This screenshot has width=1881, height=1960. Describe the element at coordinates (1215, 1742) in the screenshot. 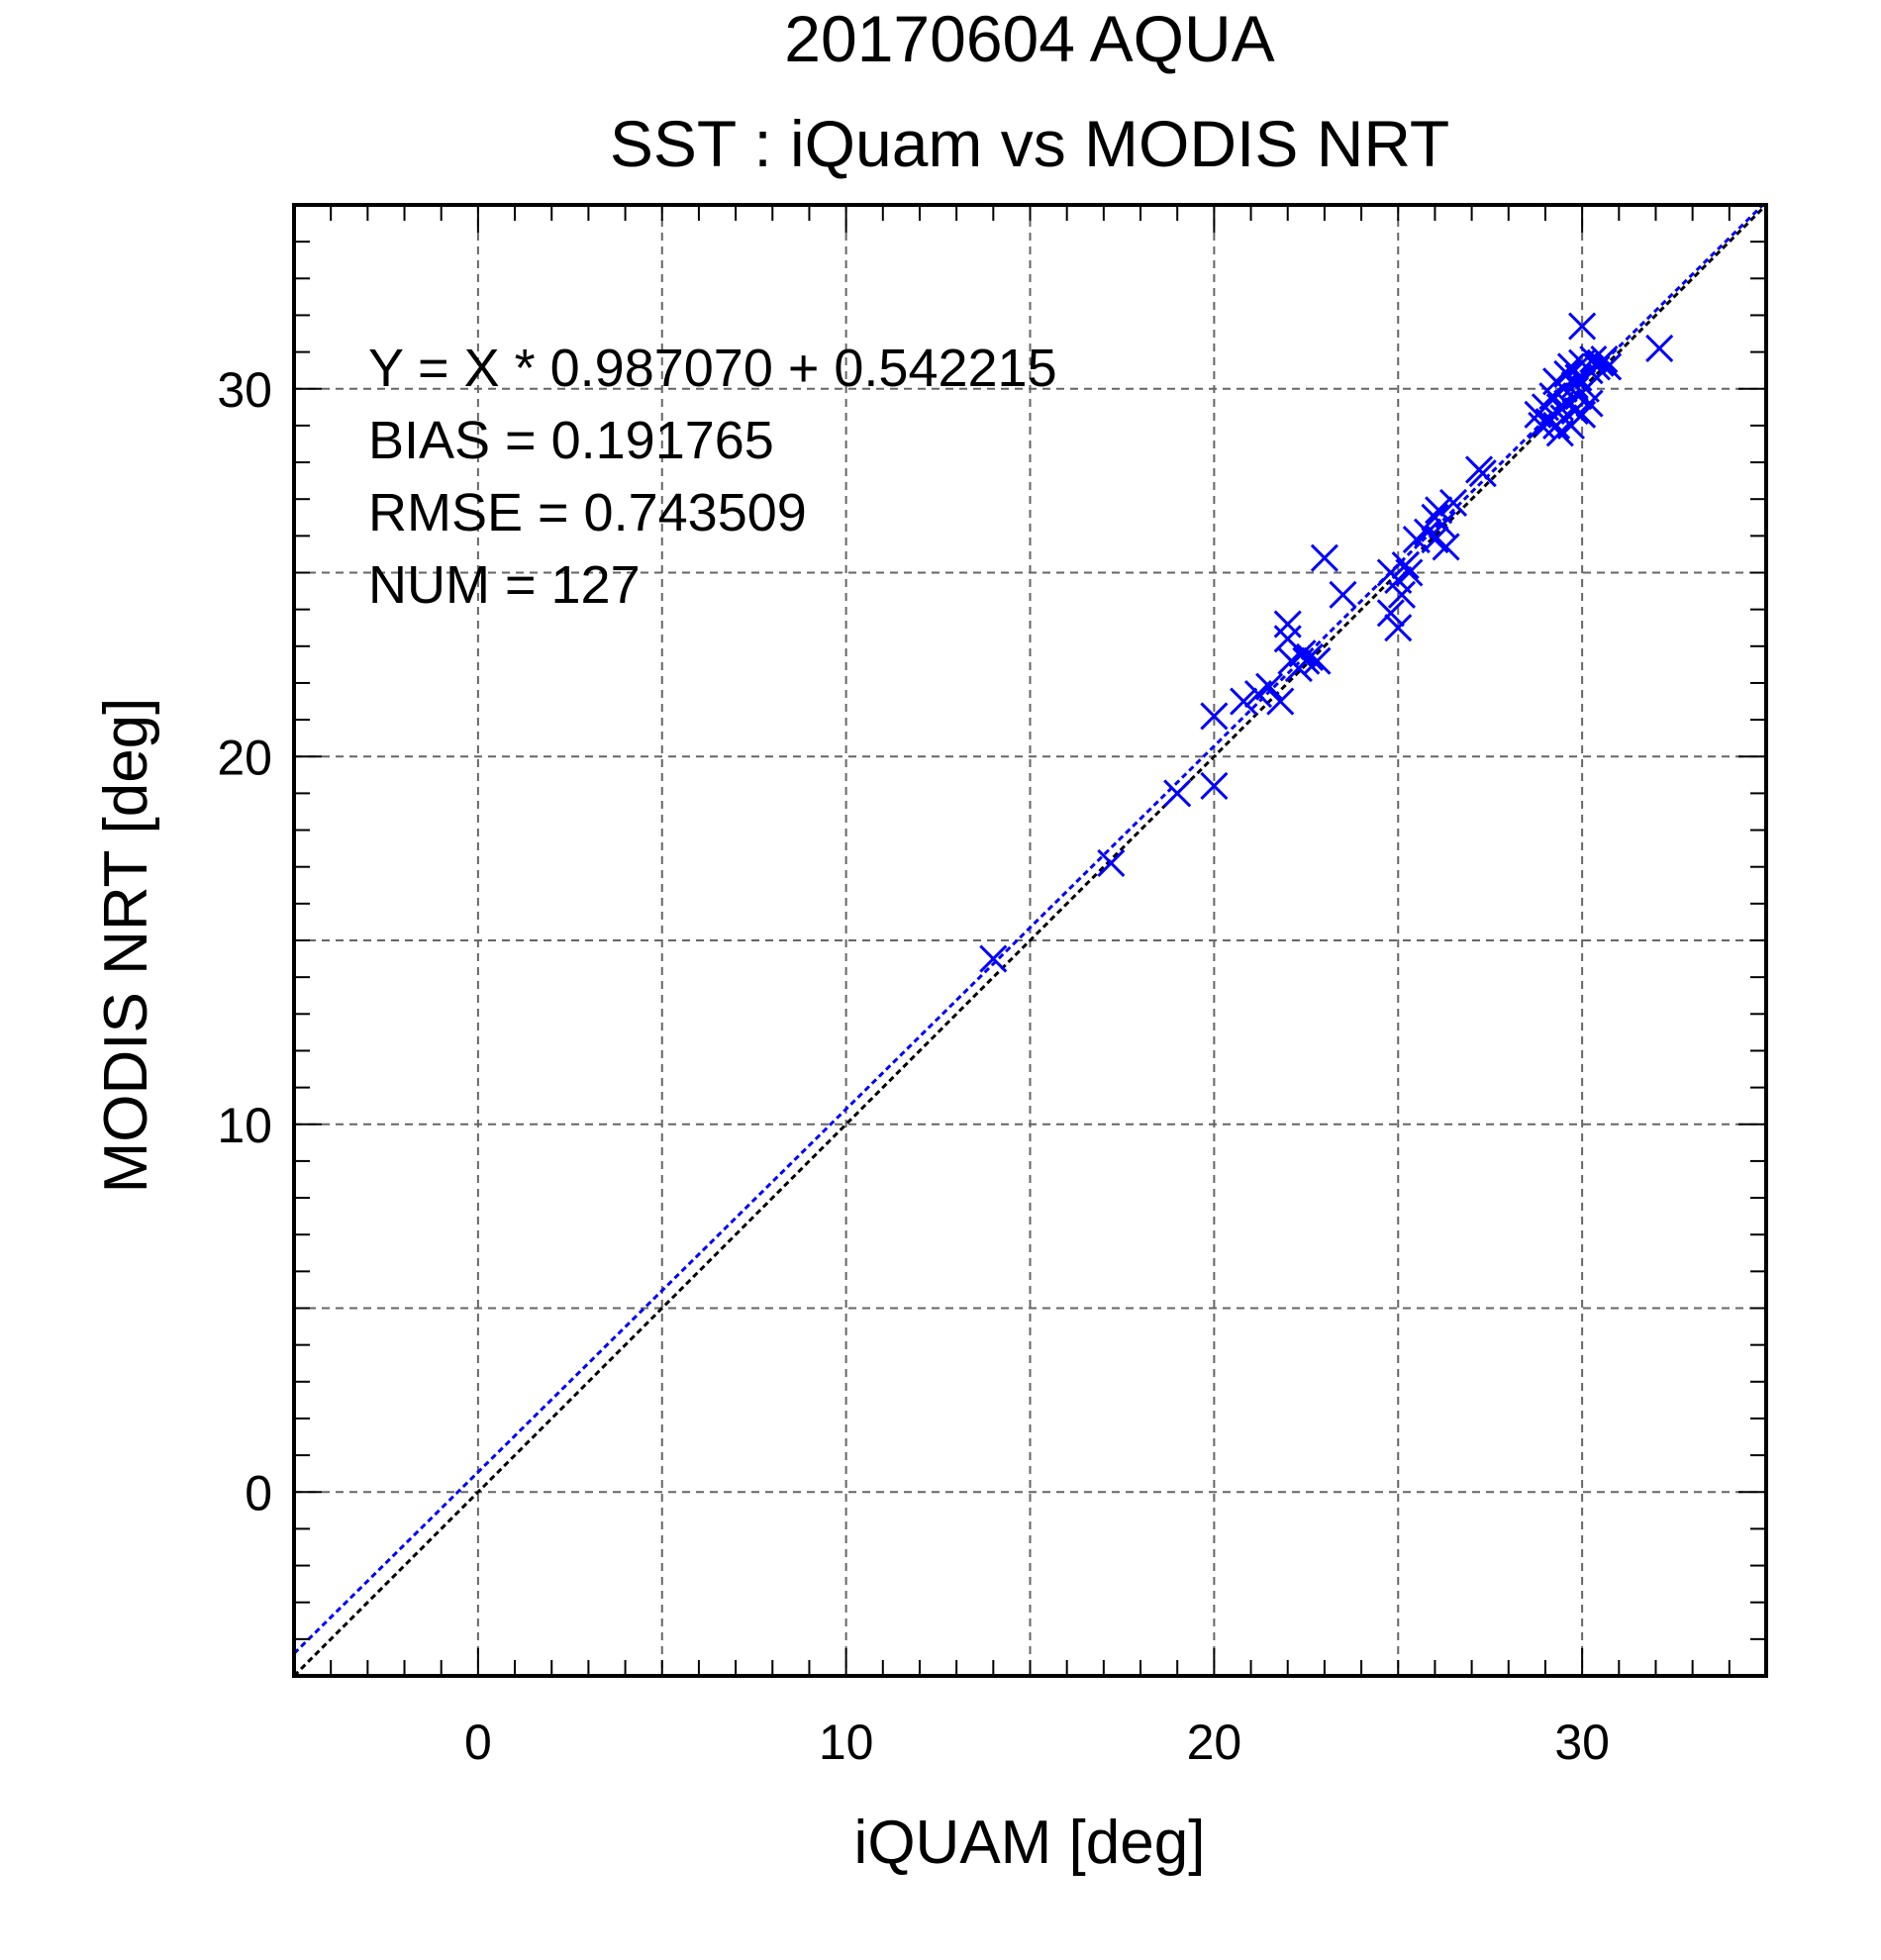

I see `x-tick-label: 20` at that location.